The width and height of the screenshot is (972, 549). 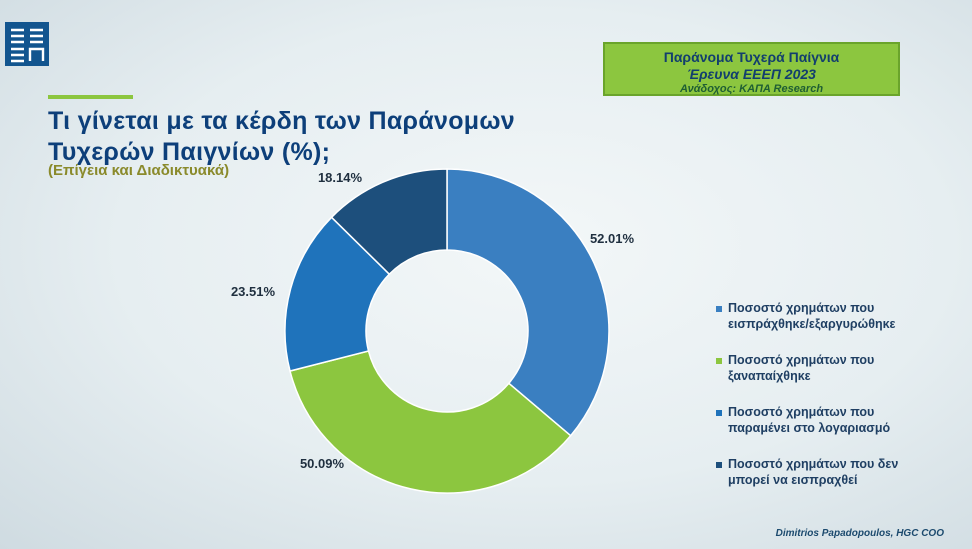 I want to click on slide-title-line-1: Τι γίνεται με τα κέρδη των Παράνομων, so click(x=281, y=121).